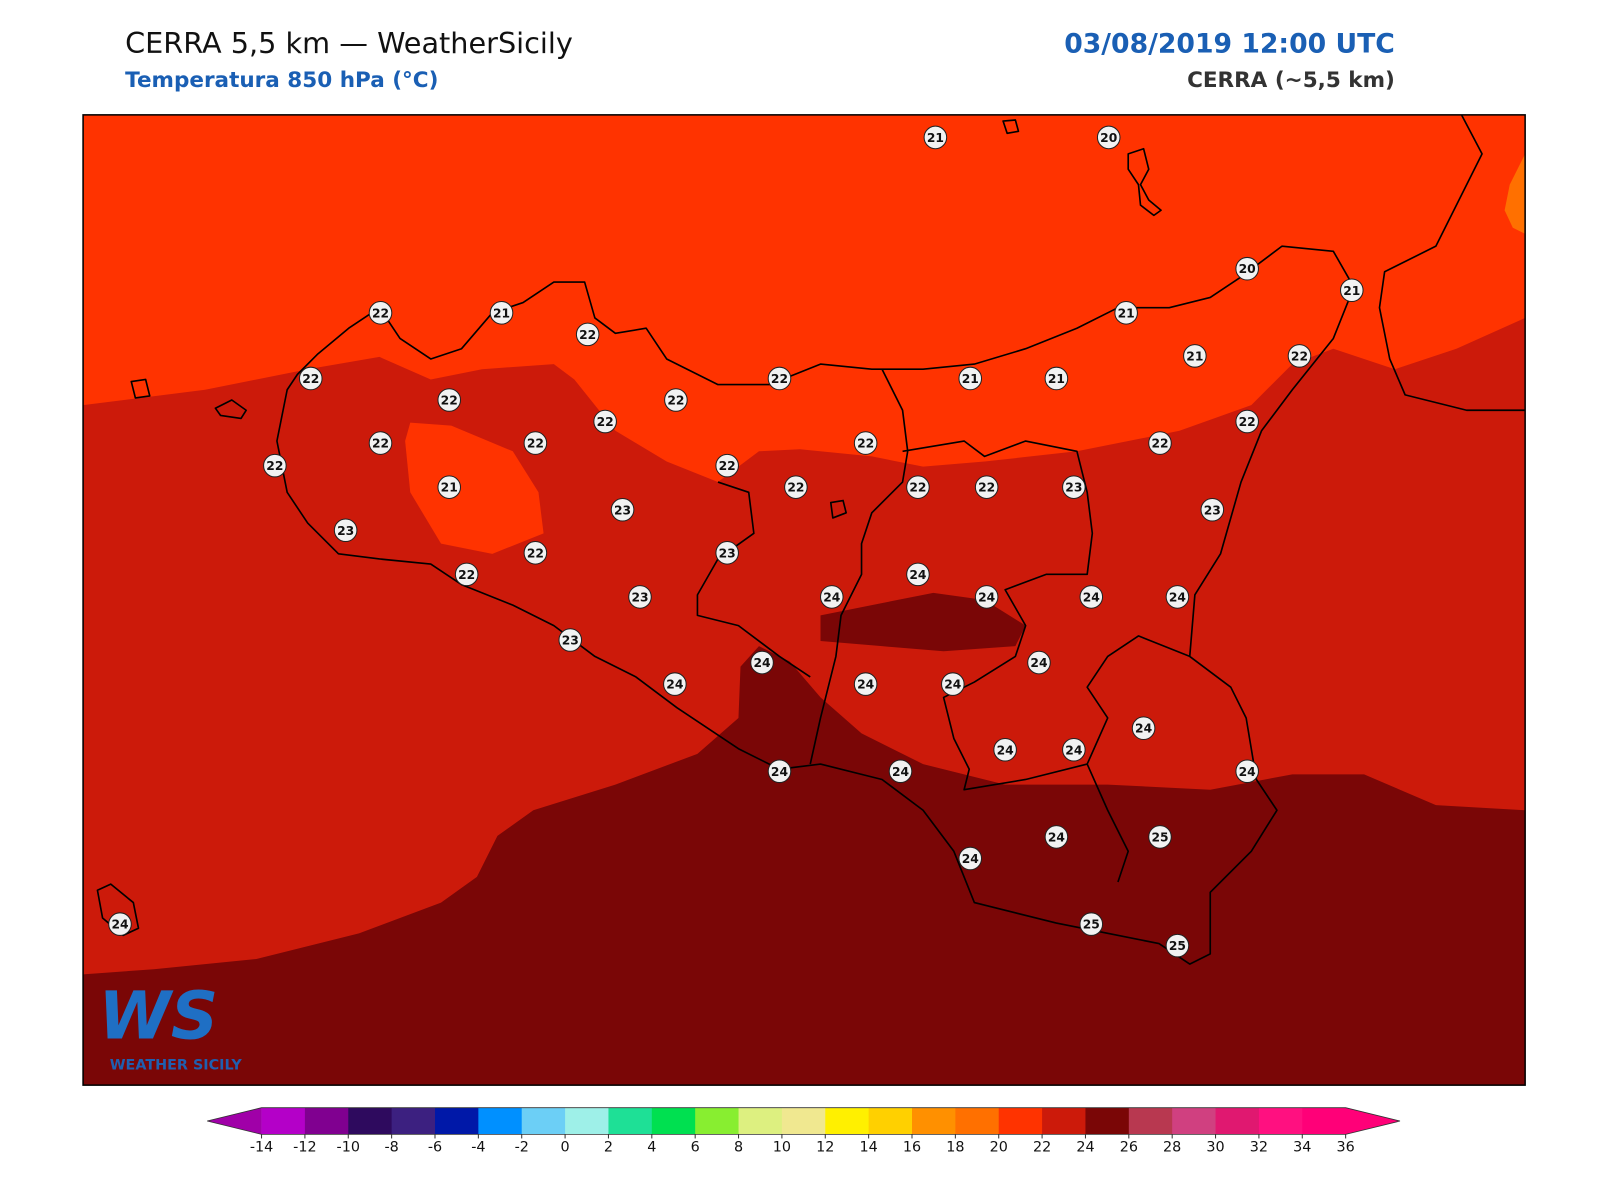 This screenshot has width=1600, height=1200. What do you see at coordinates (565, 1148) in the screenshot?
I see `colorbar-tick-label: 0` at bounding box center [565, 1148].